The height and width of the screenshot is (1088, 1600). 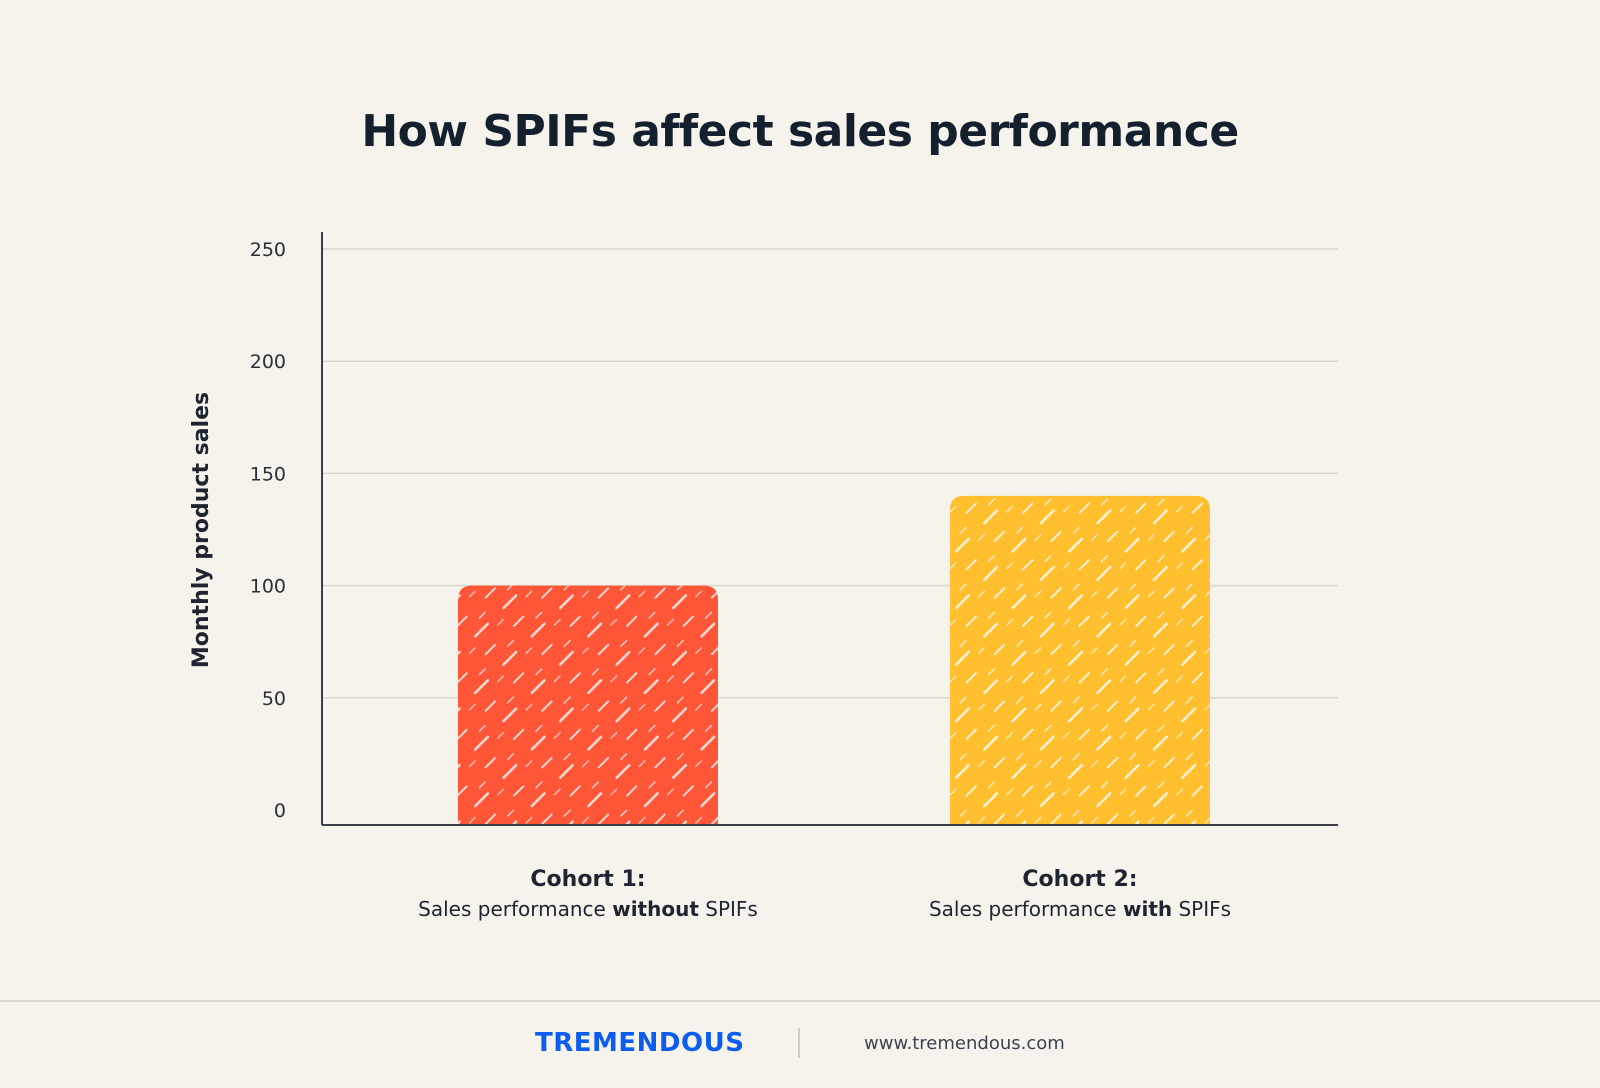 I want to click on category-desc-bold: without, so click(x=655, y=909).